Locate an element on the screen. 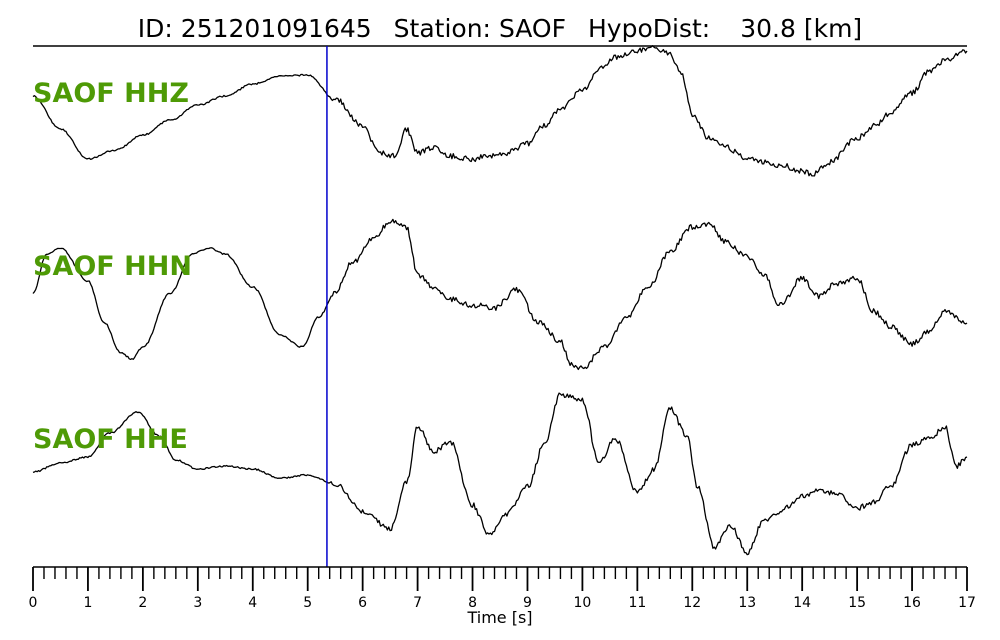  station-label: Station: is located at coordinates (442, 28).